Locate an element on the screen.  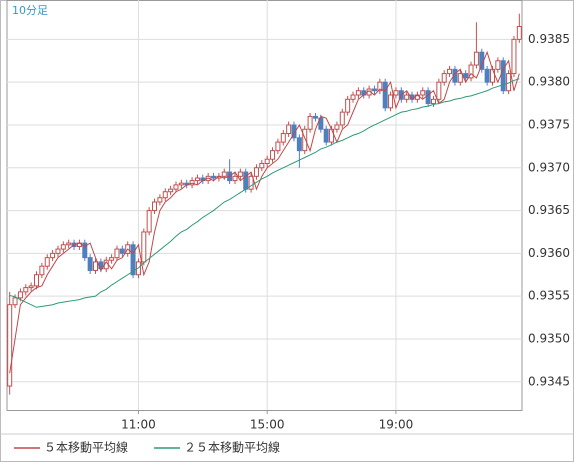
x-tick-label: 19:00 is located at coordinates (396, 425).